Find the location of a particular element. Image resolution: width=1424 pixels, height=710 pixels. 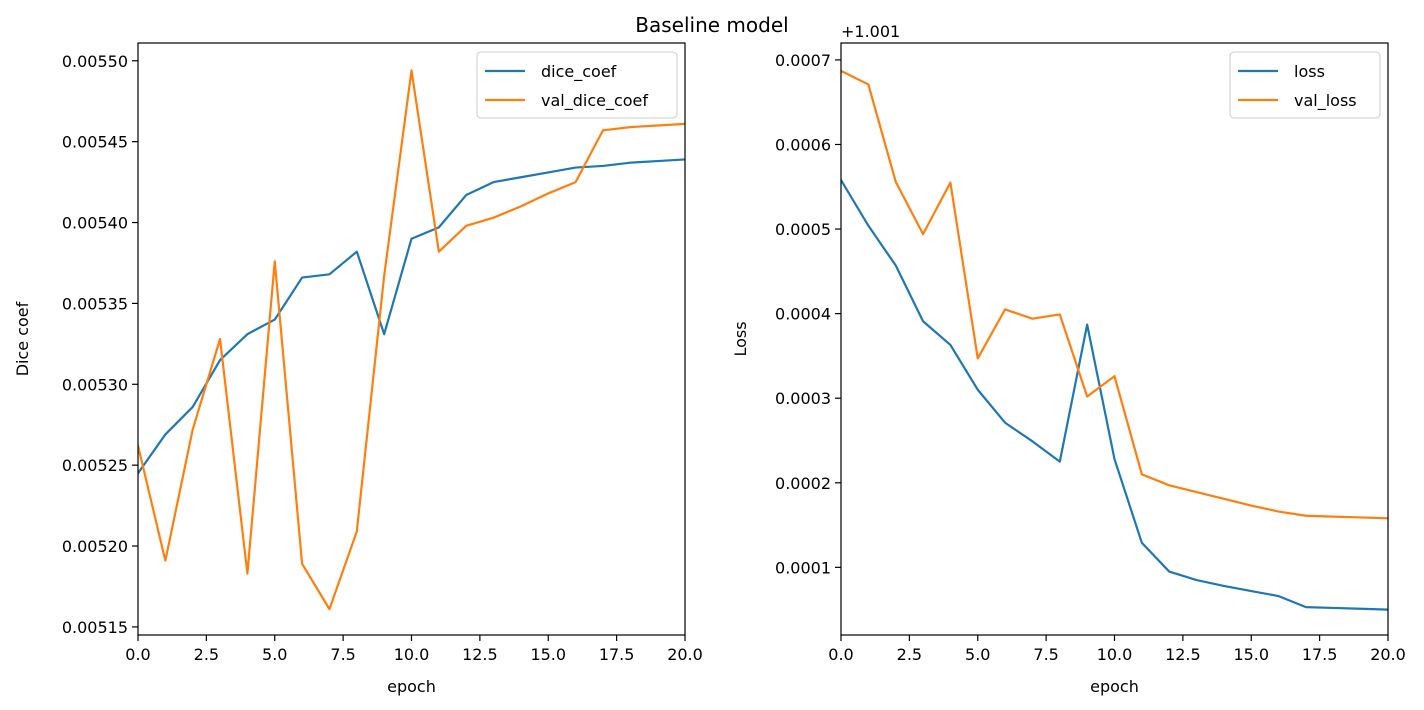

y-tick-label: 0.00520 is located at coordinates (95, 546).